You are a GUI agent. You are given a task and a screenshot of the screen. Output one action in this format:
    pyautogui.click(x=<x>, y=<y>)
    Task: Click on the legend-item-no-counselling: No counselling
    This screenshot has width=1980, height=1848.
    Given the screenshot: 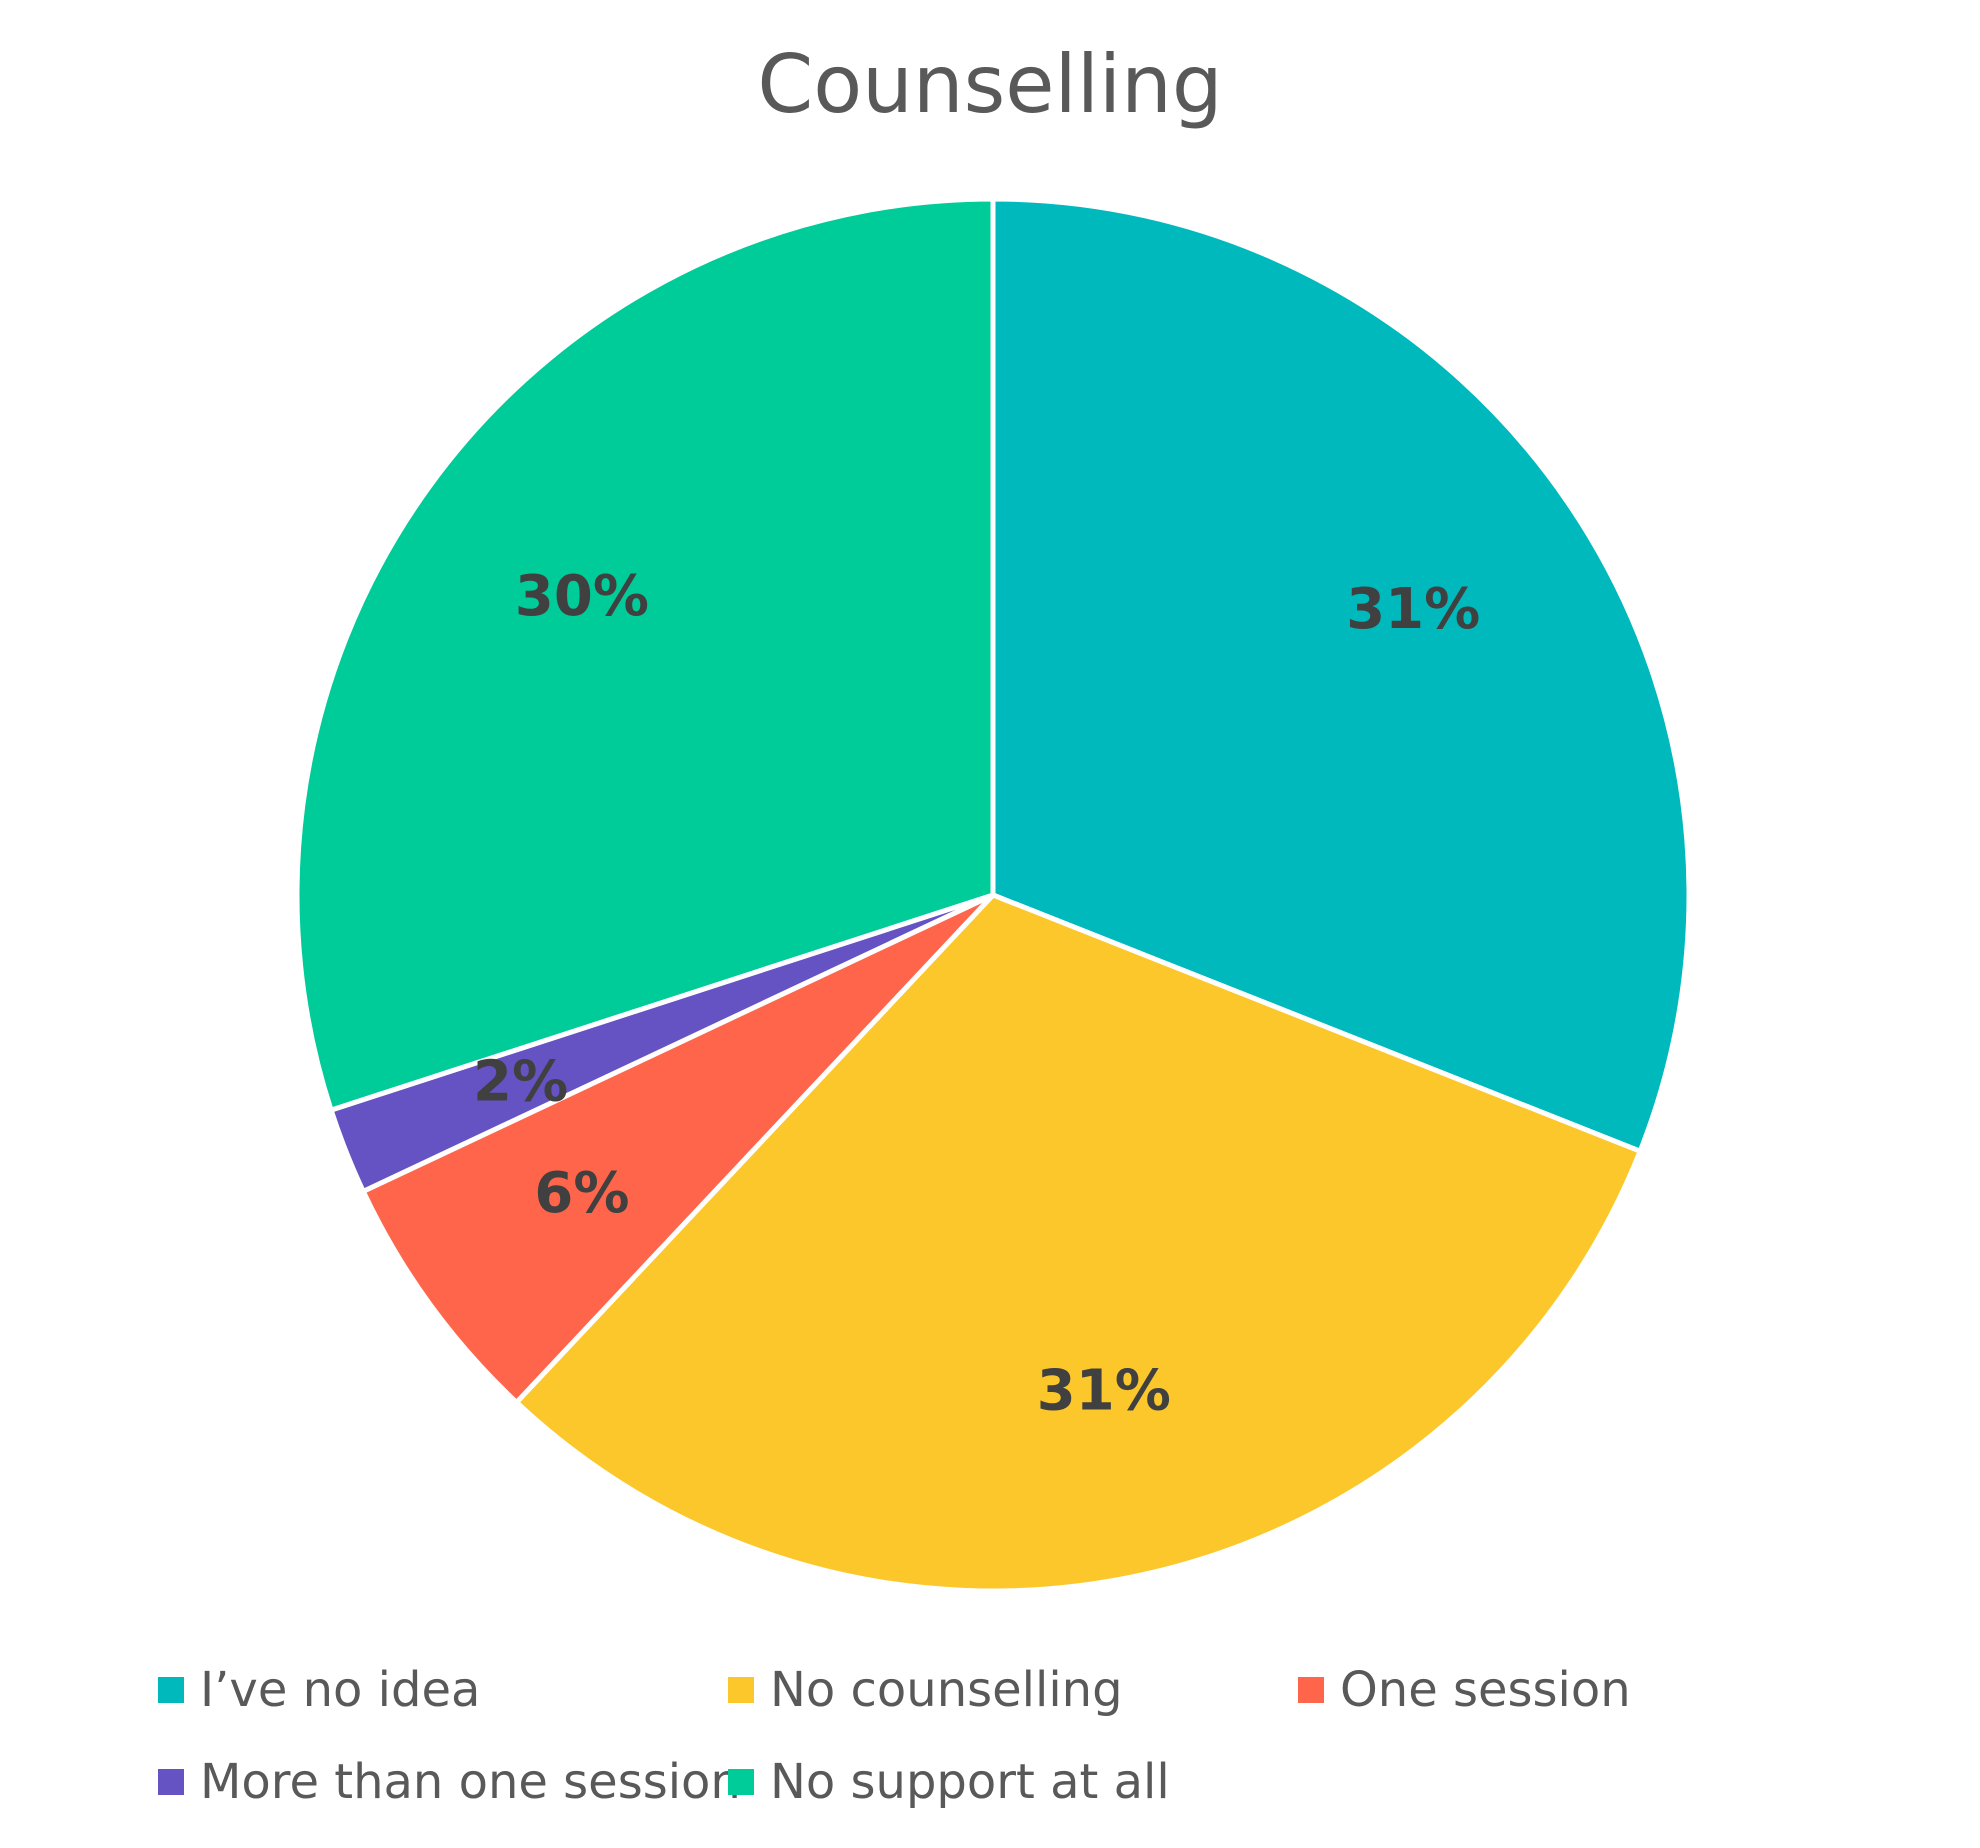 What is the action you would take?
    pyautogui.click(x=925, y=1690)
    